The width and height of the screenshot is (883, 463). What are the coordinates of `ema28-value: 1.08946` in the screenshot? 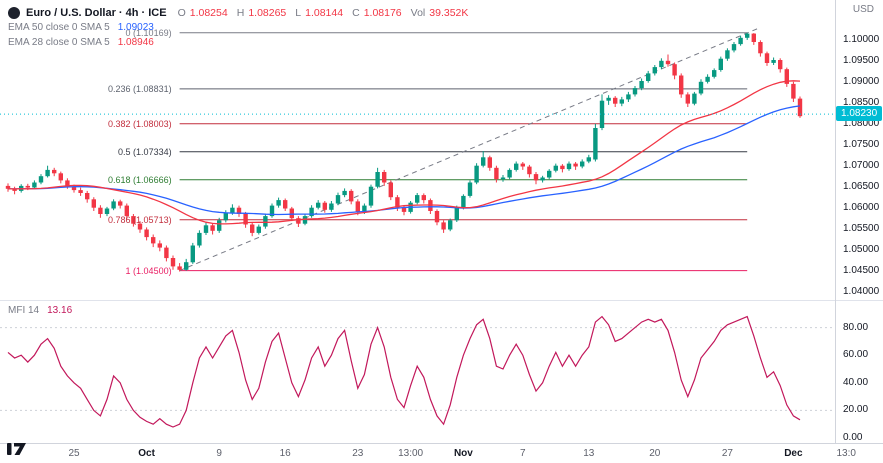 It's located at (135, 42).